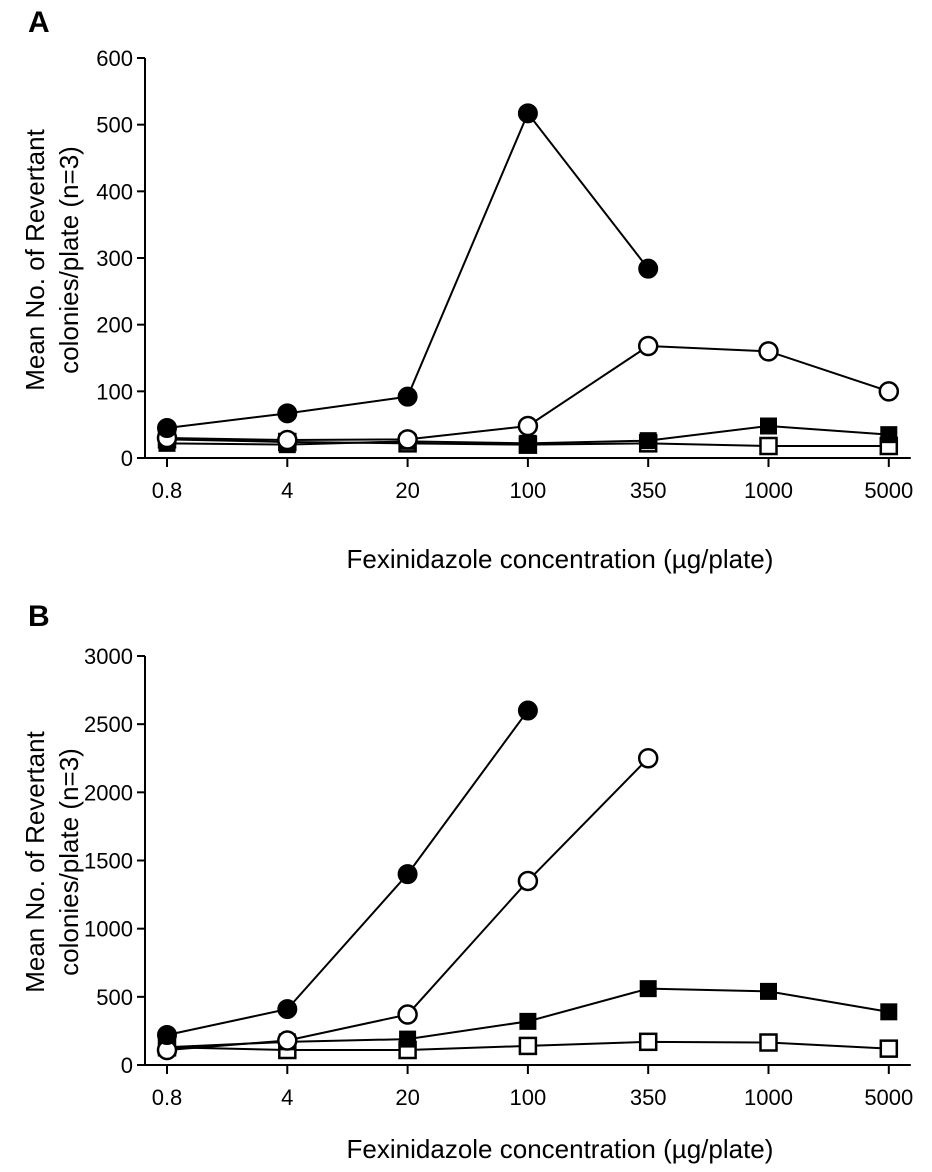 The image size is (932, 1172). What do you see at coordinates (114, 125) in the screenshot?
I see `panel-a-y-tick-label: 500` at bounding box center [114, 125].